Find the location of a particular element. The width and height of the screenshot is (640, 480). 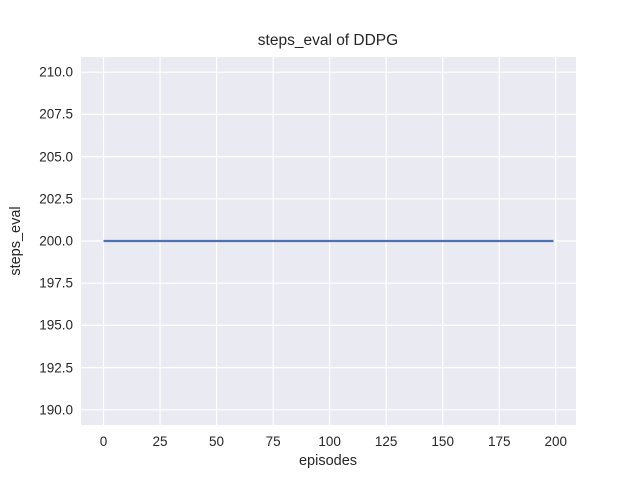

y-tick-label: 207.5 is located at coordinates (56, 114).